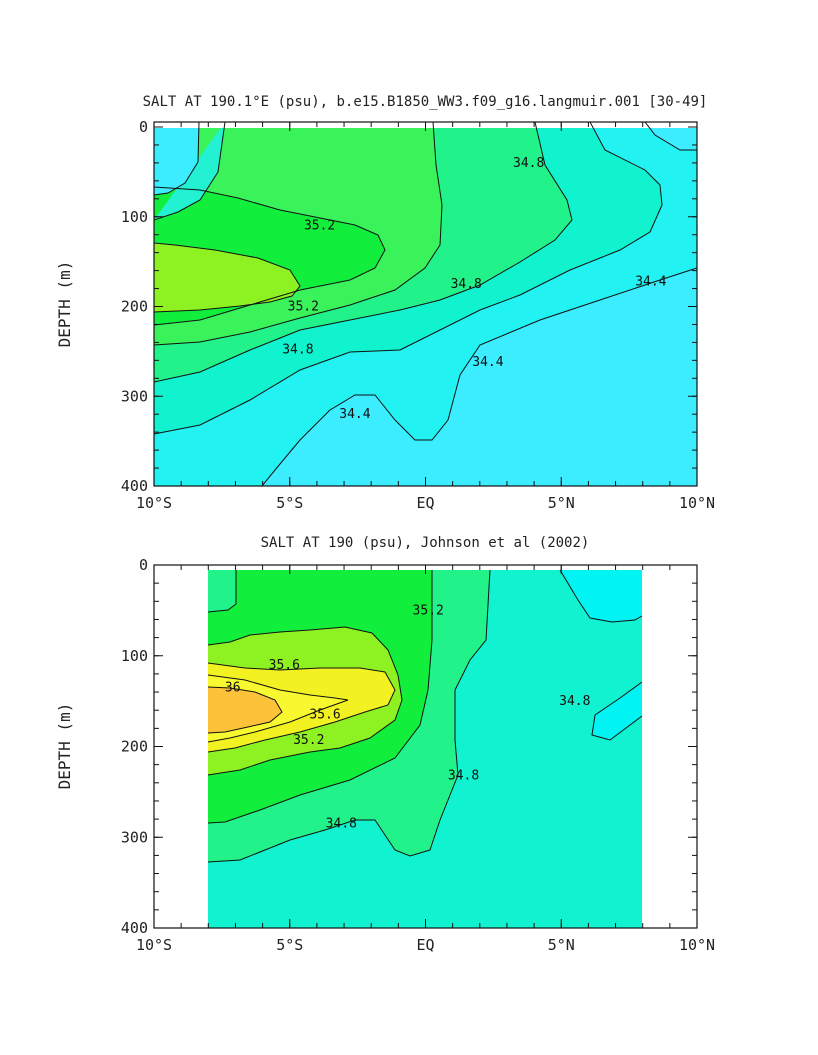  I want to click on contour-line-35.6, so click(301, 707).